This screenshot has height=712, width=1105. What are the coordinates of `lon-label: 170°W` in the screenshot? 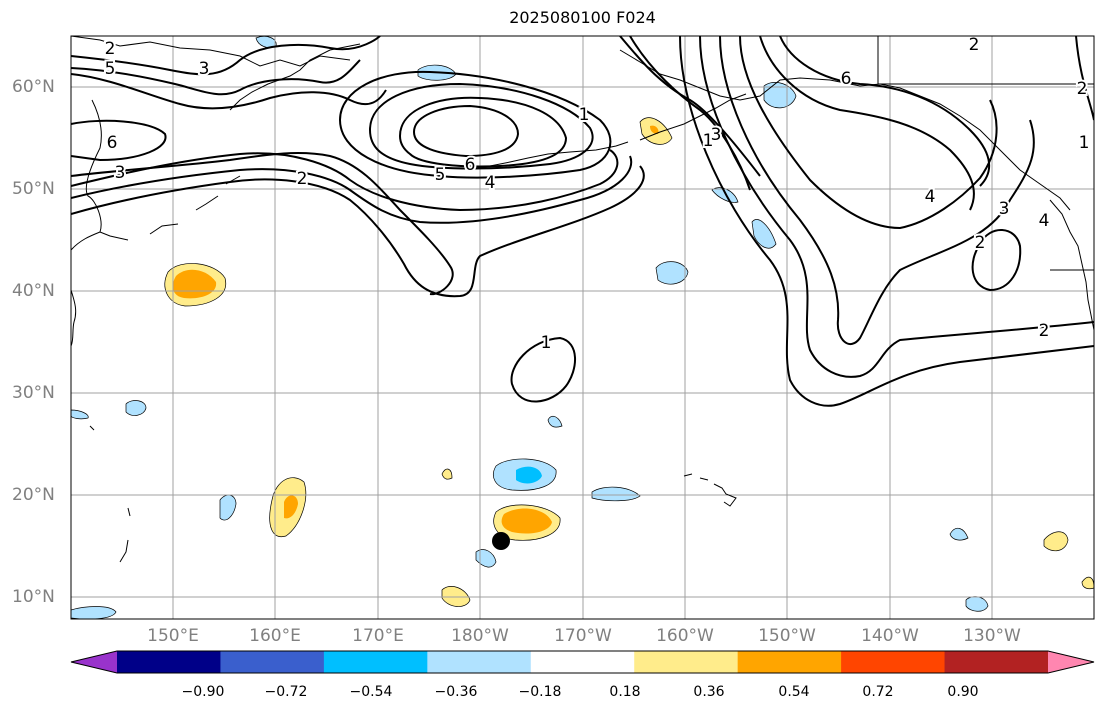 It's located at (583, 636).